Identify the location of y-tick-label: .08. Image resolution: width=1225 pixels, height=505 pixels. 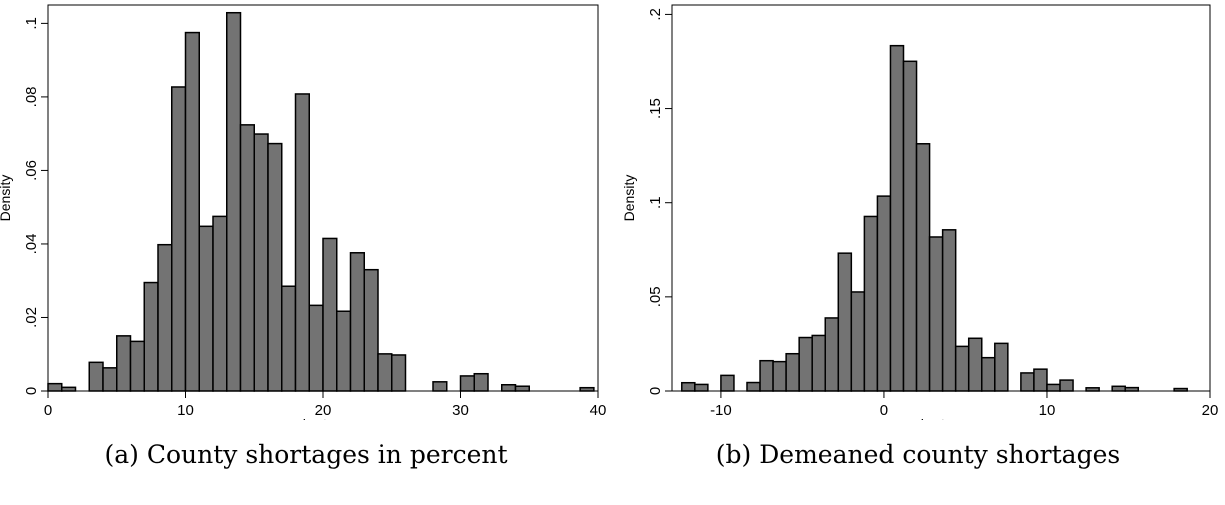
(31, 96).